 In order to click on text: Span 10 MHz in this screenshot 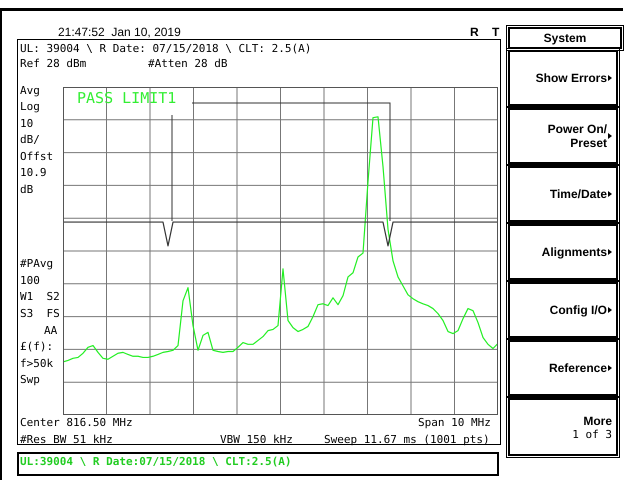, I will do `click(454, 423)`.